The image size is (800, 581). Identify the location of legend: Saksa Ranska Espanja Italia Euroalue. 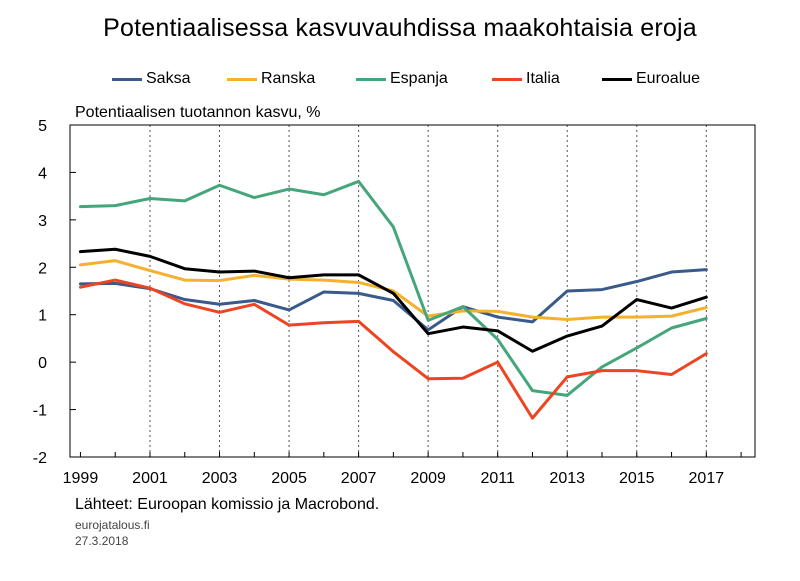
(400, 79).